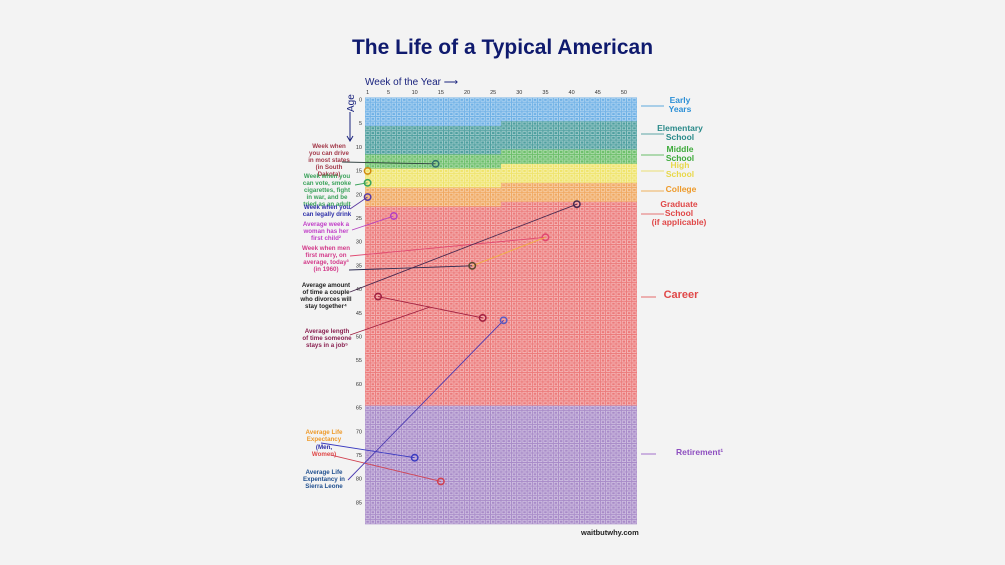  Describe the element at coordinates (325, 299) in the screenshot. I see `annotation-text: who divorces will` at that location.